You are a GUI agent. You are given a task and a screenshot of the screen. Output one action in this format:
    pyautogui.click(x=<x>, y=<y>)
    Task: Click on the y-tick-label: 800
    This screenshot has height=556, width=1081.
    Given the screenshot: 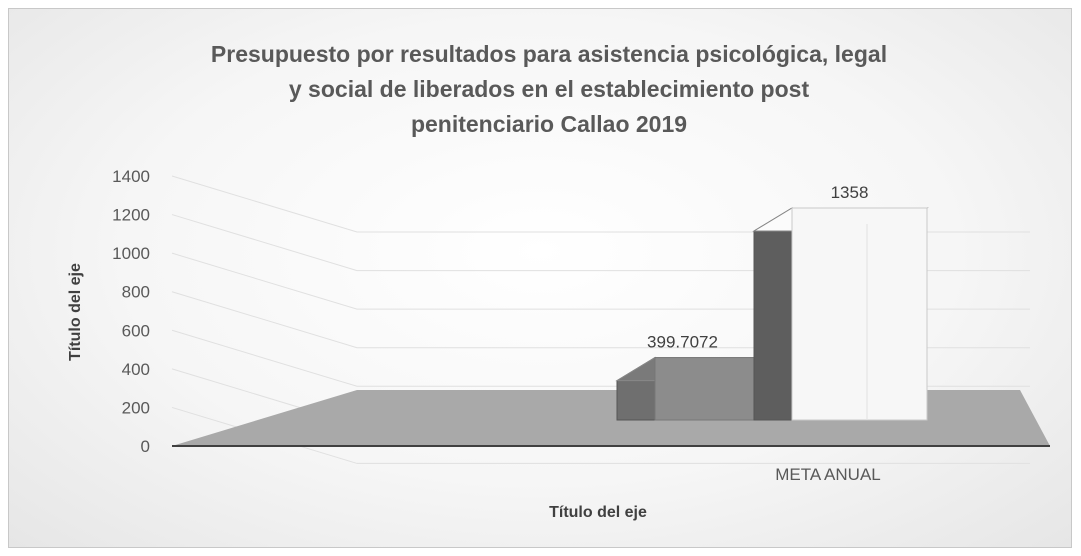 What is the action you would take?
    pyautogui.click(x=136, y=292)
    